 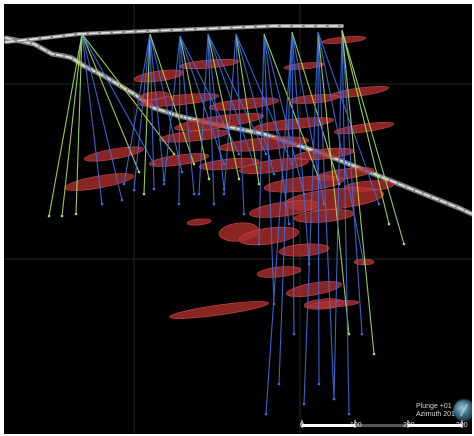 What do you see at coordinates (382, 424) in the screenshot?
I see `scale-bar` at bounding box center [382, 424].